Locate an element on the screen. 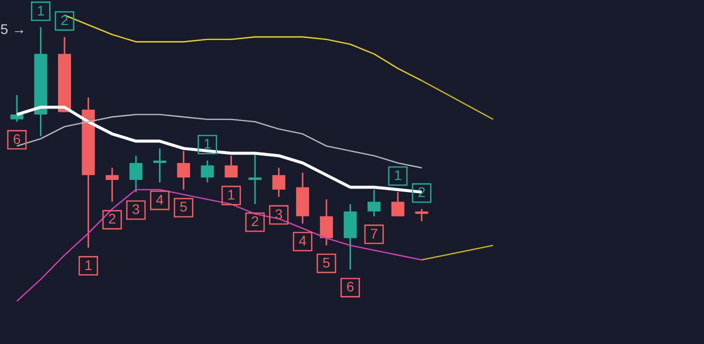  annotation: 7 is located at coordinates (374, 233).